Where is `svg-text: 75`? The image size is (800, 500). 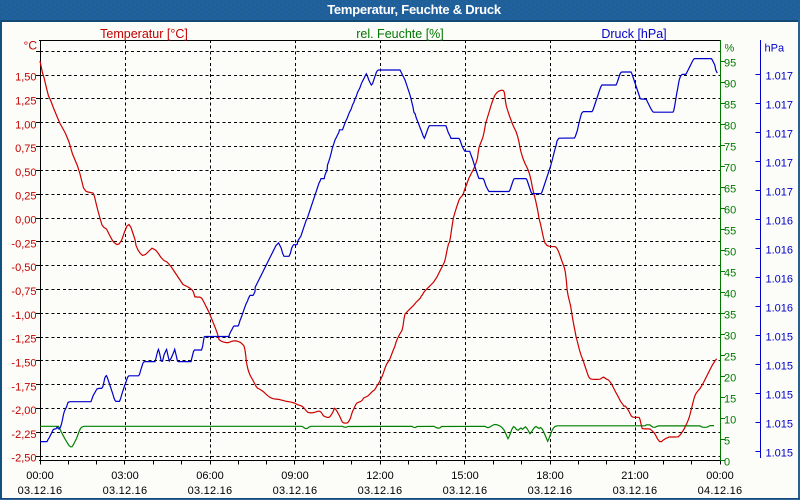 svg-text: 75 is located at coordinates (730, 148).